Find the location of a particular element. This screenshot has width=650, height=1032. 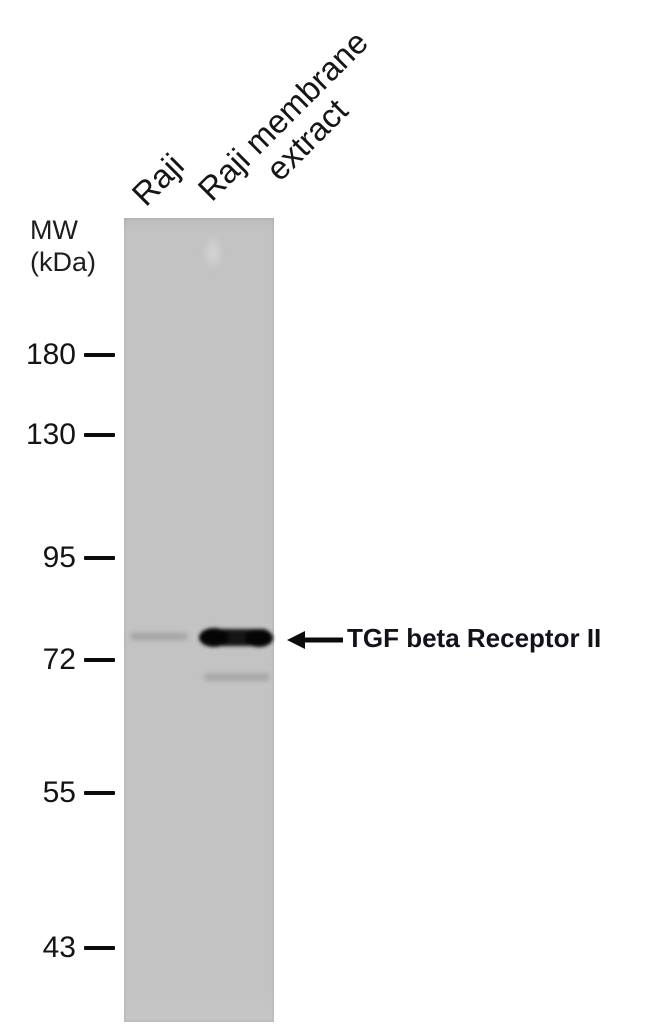

mw-marker-label: 180 is located at coordinates (50, 354).